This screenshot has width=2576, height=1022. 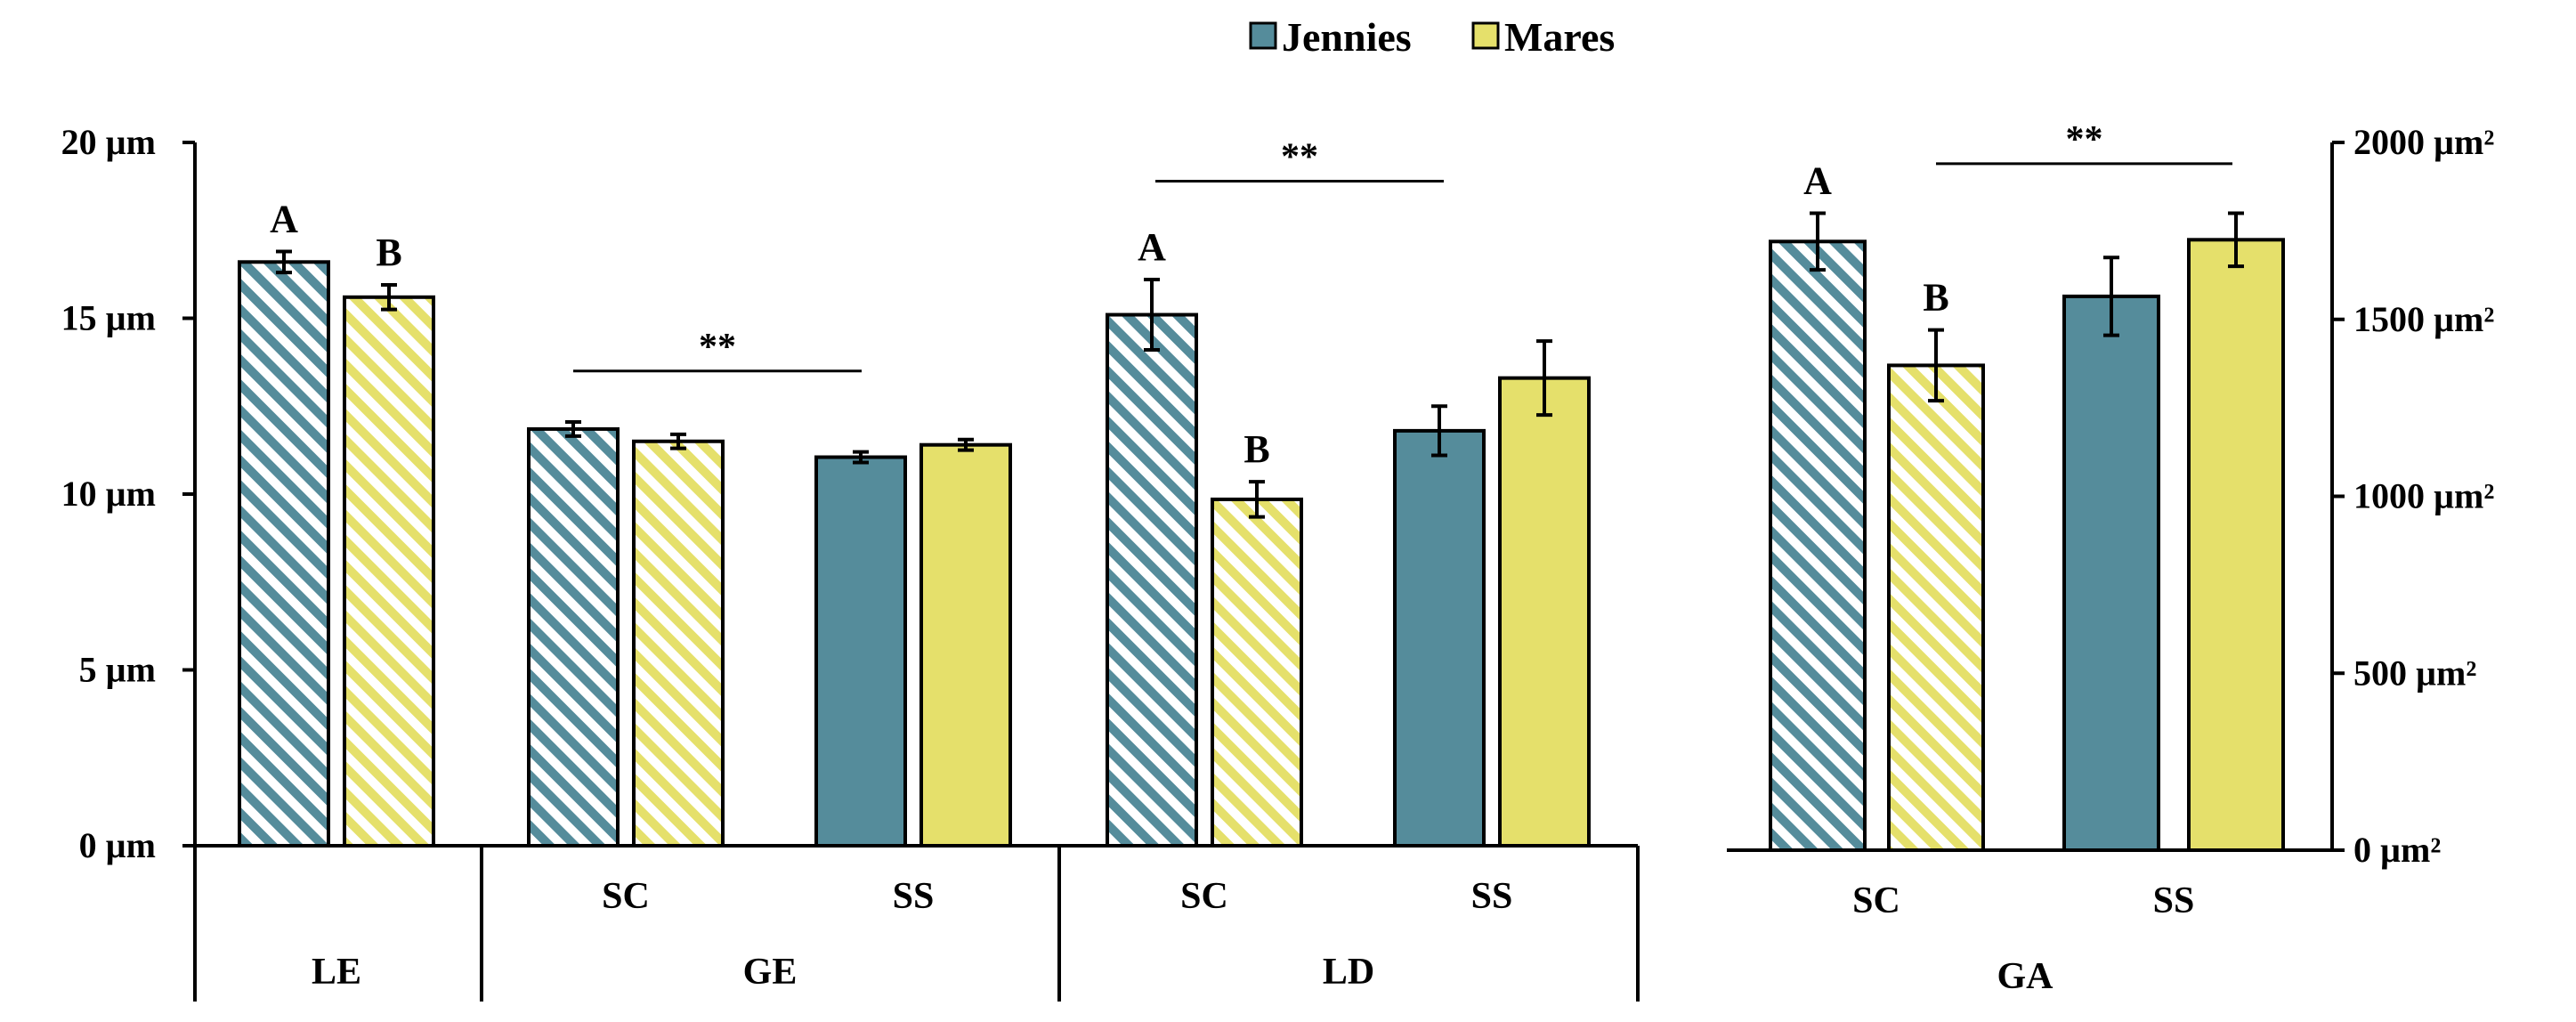 What do you see at coordinates (118, 845) in the screenshot?
I see `y-tick-label: 0 µm` at bounding box center [118, 845].